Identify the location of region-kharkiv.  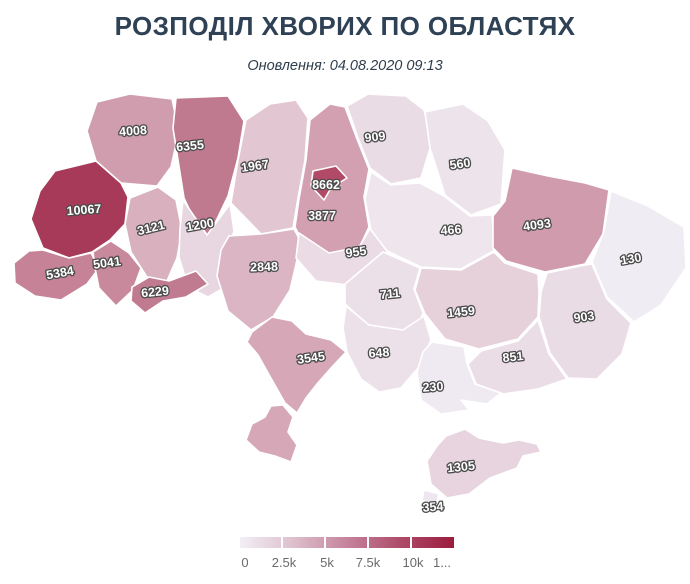
(551, 220).